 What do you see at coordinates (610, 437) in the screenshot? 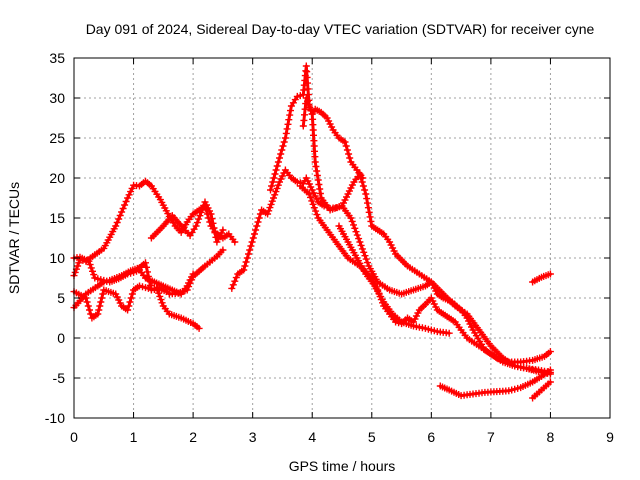
I see `x-tick-label: 9` at bounding box center [610, 437].